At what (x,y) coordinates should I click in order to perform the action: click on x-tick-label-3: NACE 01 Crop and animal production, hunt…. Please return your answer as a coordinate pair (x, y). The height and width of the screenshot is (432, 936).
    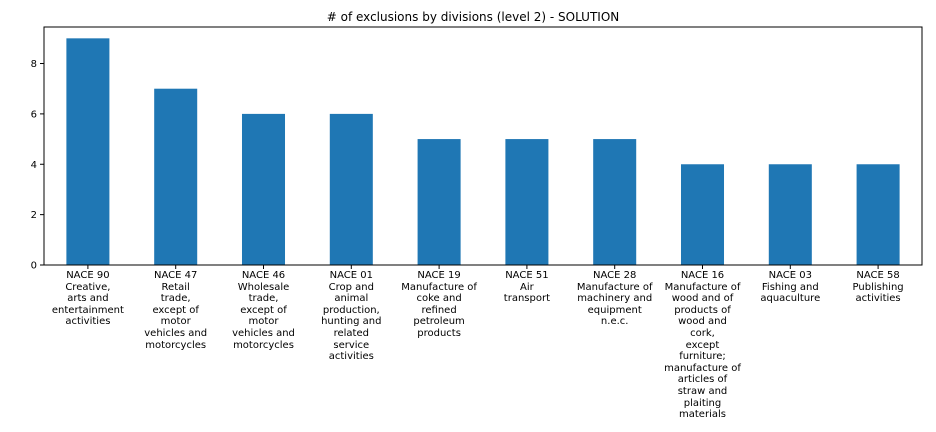
    Looking at the image, I should click on (351, 316).